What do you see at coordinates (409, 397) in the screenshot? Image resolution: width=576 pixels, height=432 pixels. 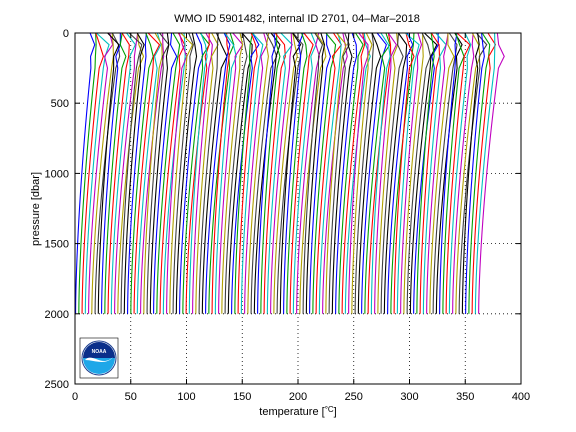 I see `x-tick-label: 300` at bounding box center [409, 397].